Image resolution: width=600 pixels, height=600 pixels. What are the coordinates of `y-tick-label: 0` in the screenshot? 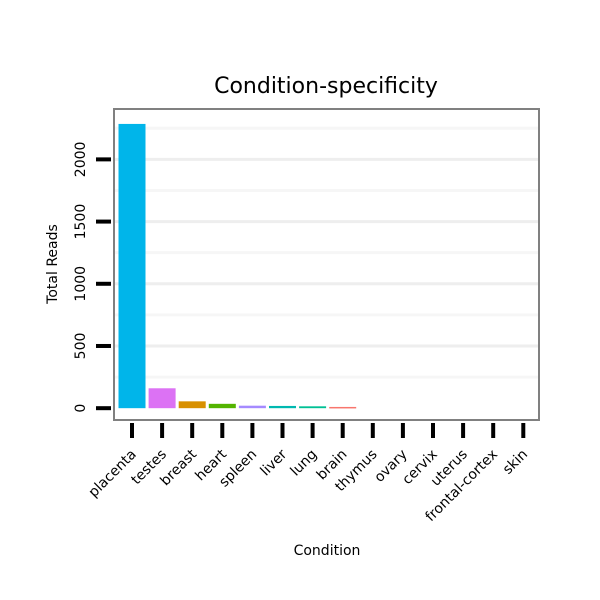 It's located at (81, 408).